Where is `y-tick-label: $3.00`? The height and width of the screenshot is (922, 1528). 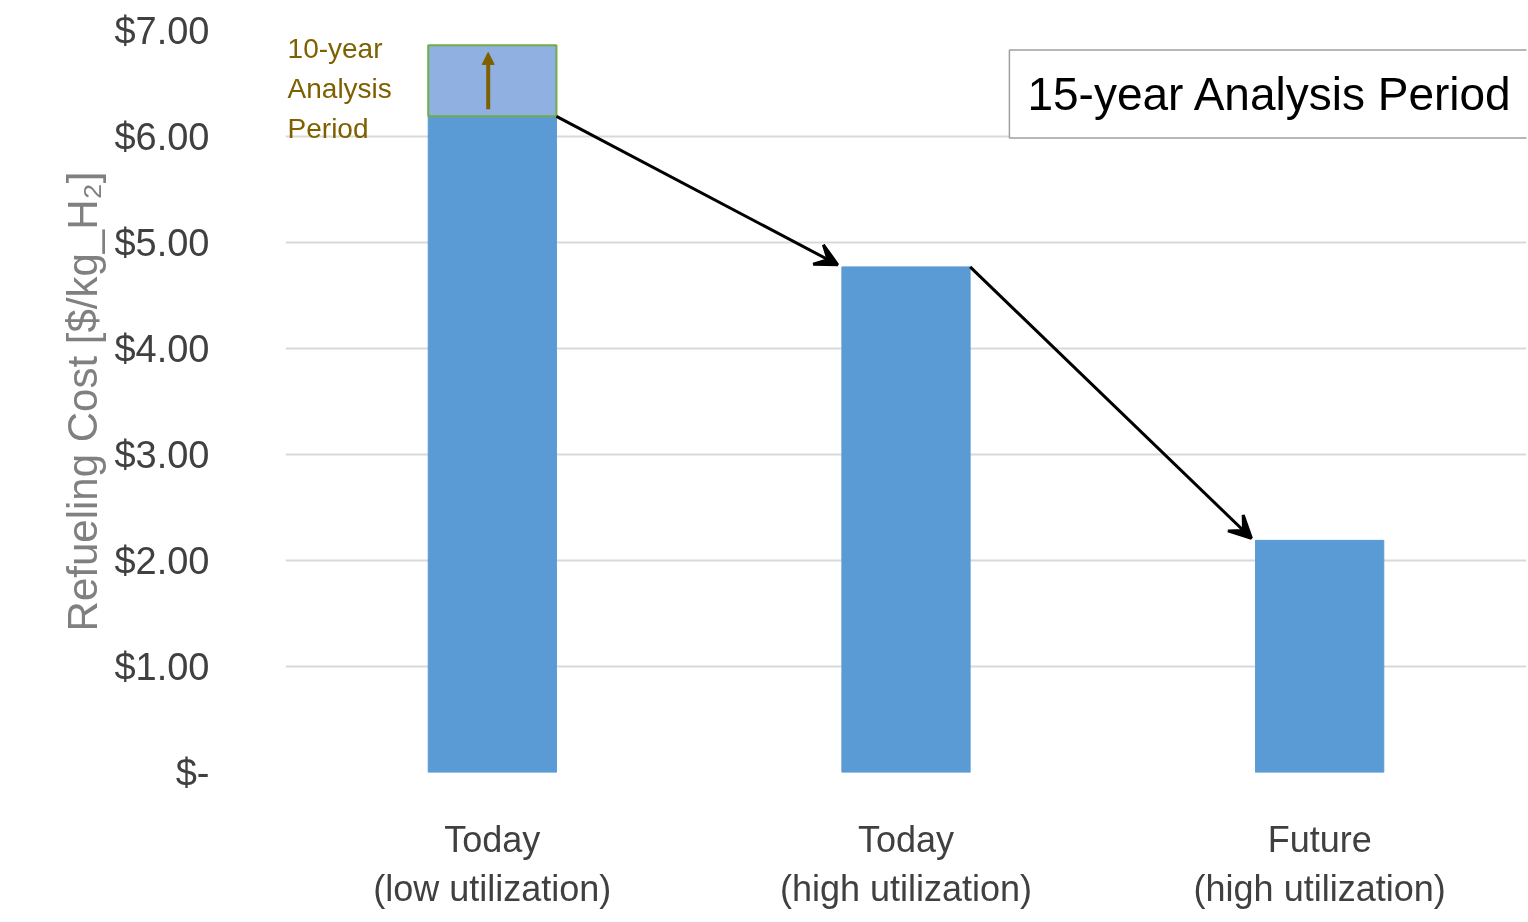 y-tick-label: $3.00 is located at coordinates (162, 454).